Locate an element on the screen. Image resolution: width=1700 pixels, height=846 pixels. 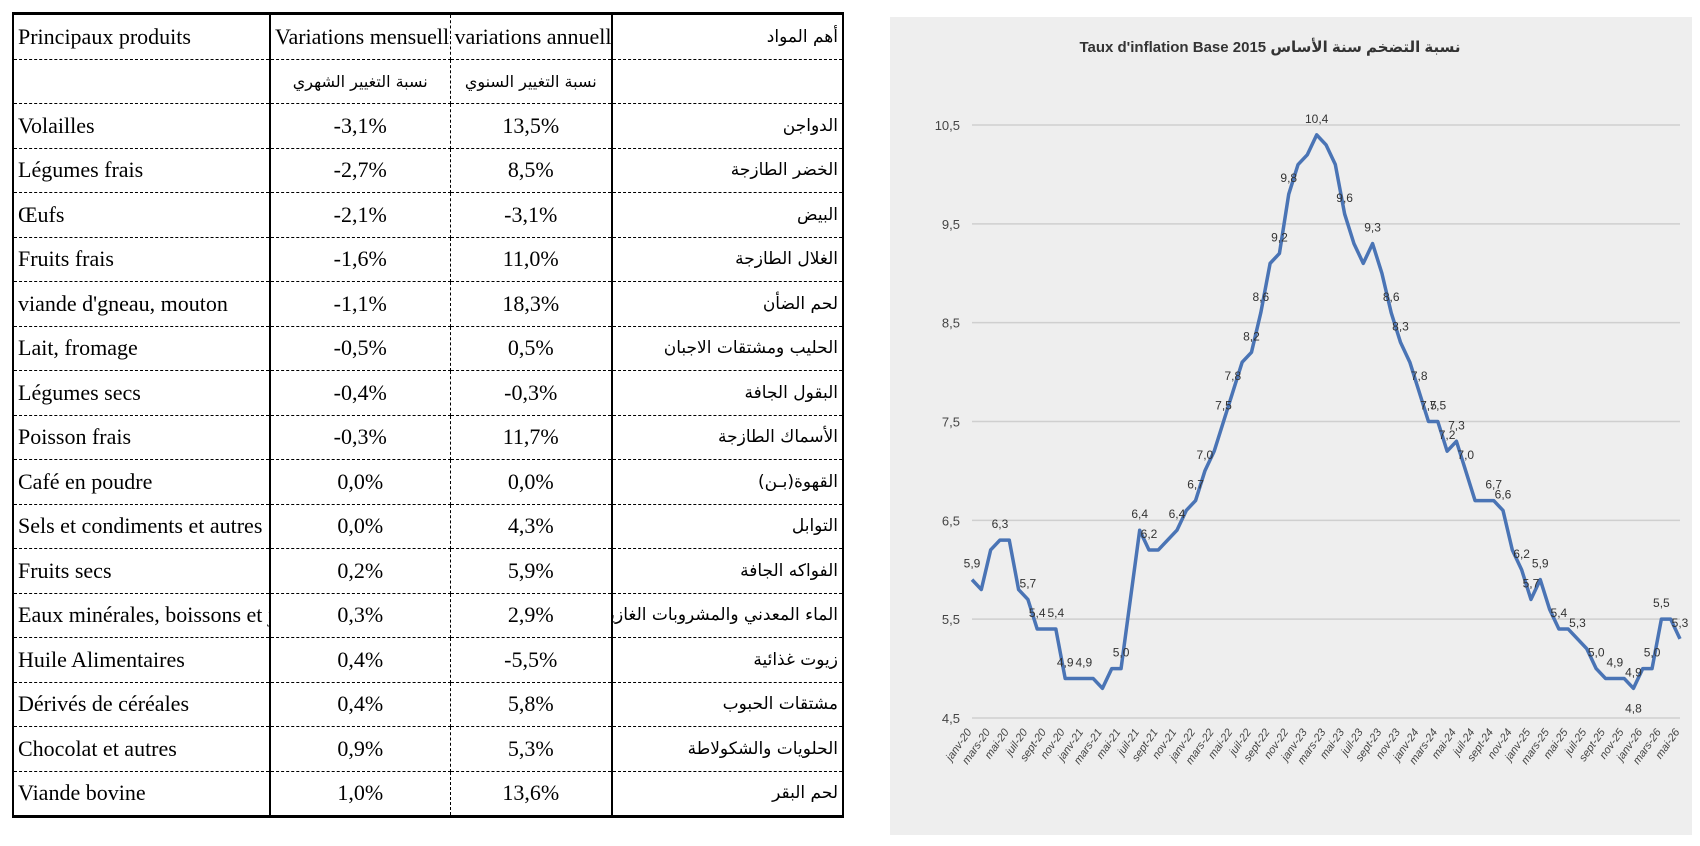
y-tick-label: 5,5 is located at coordinates (951, 619).